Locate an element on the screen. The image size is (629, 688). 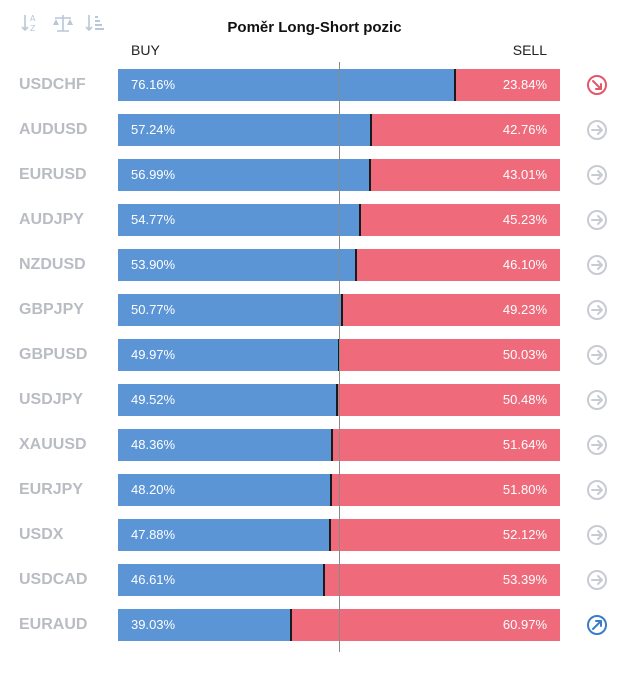
trend-up-icon is located at coordinates (597, 625).